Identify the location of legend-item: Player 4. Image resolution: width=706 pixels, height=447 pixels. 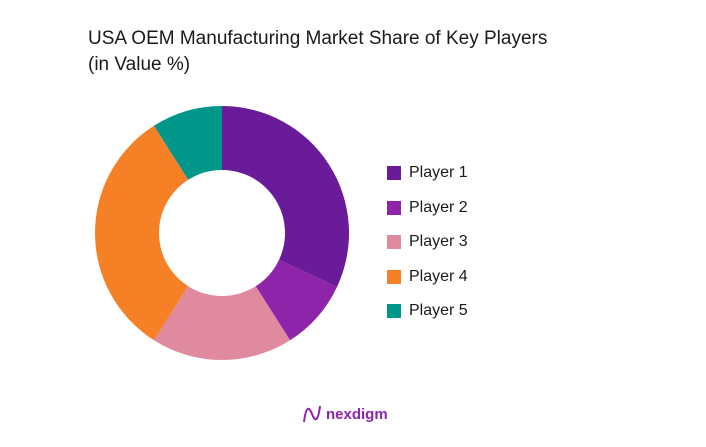
(427, 277).